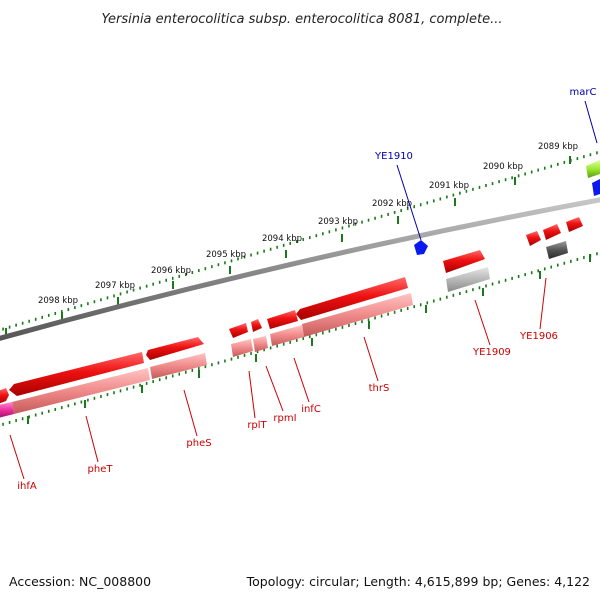 The height and width of the screenshot is (600, 600). What do you see at coordinates (238, 330) in the screenshot?
I see `gene-feature-rplT` at bounding box center [238, 330].